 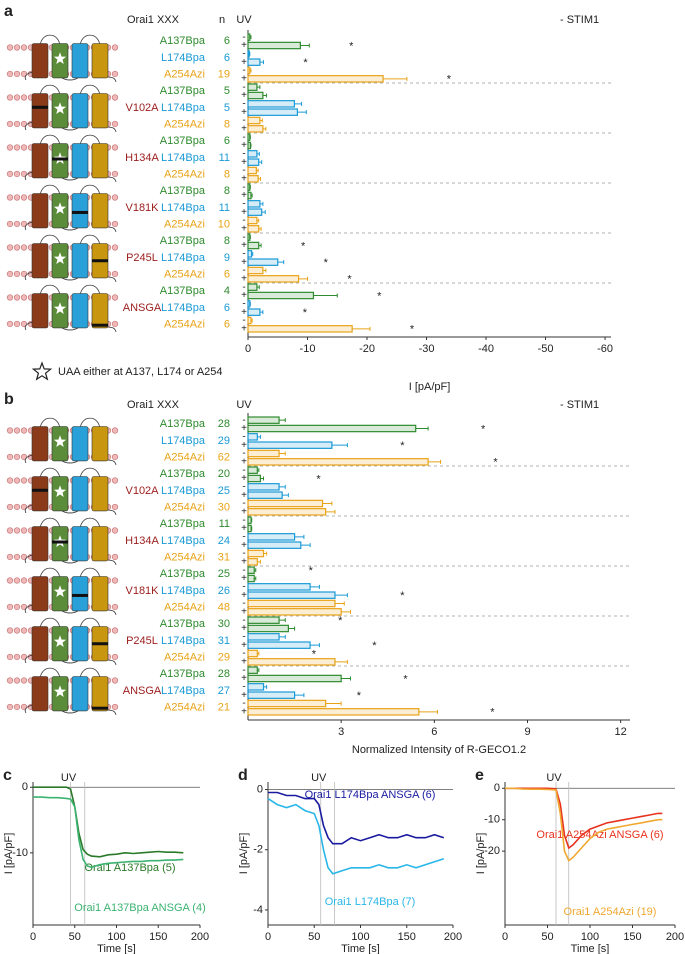 I want to click on x-tick-label: 200, so click(x=453, y=937).